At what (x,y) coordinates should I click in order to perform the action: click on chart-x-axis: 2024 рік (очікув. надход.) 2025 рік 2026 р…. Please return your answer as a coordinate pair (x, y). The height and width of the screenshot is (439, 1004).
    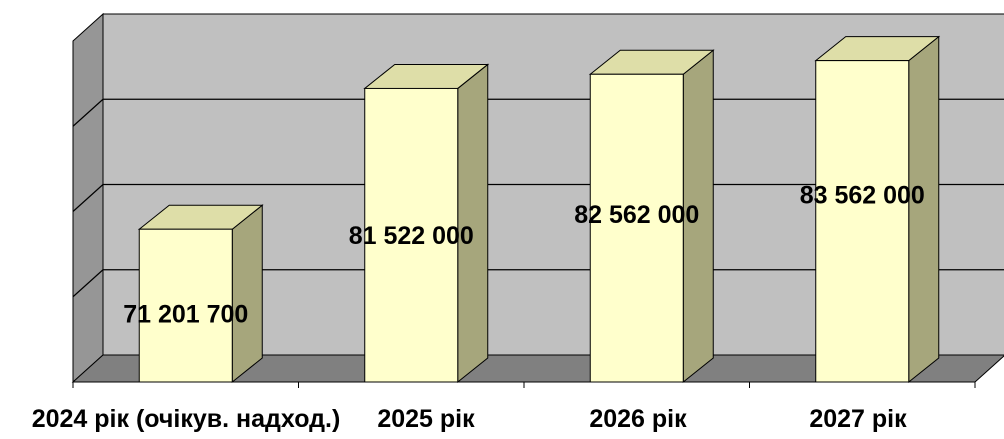
    Looking at the image, I should click on (504, 407).